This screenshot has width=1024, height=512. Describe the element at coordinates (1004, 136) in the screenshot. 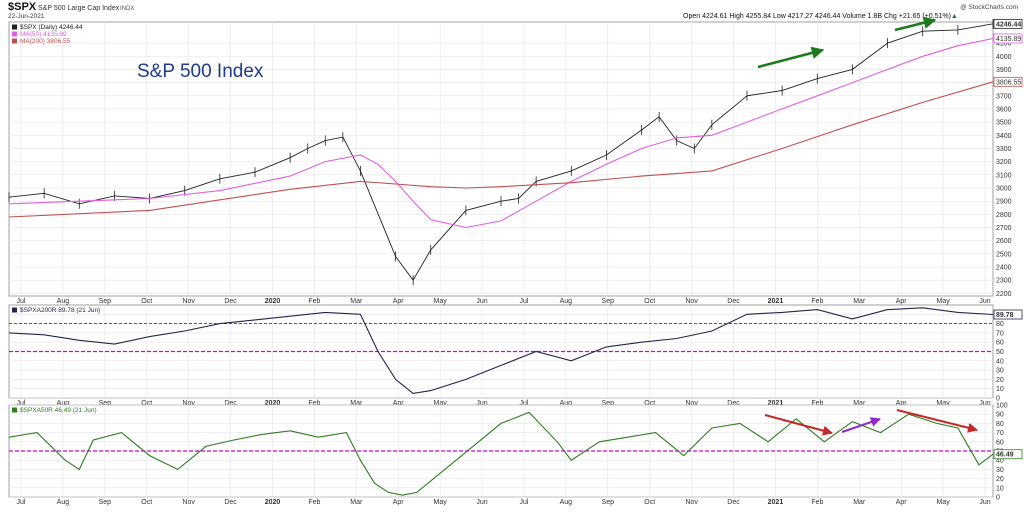

I see `y-tick-label: 3400` at that location.